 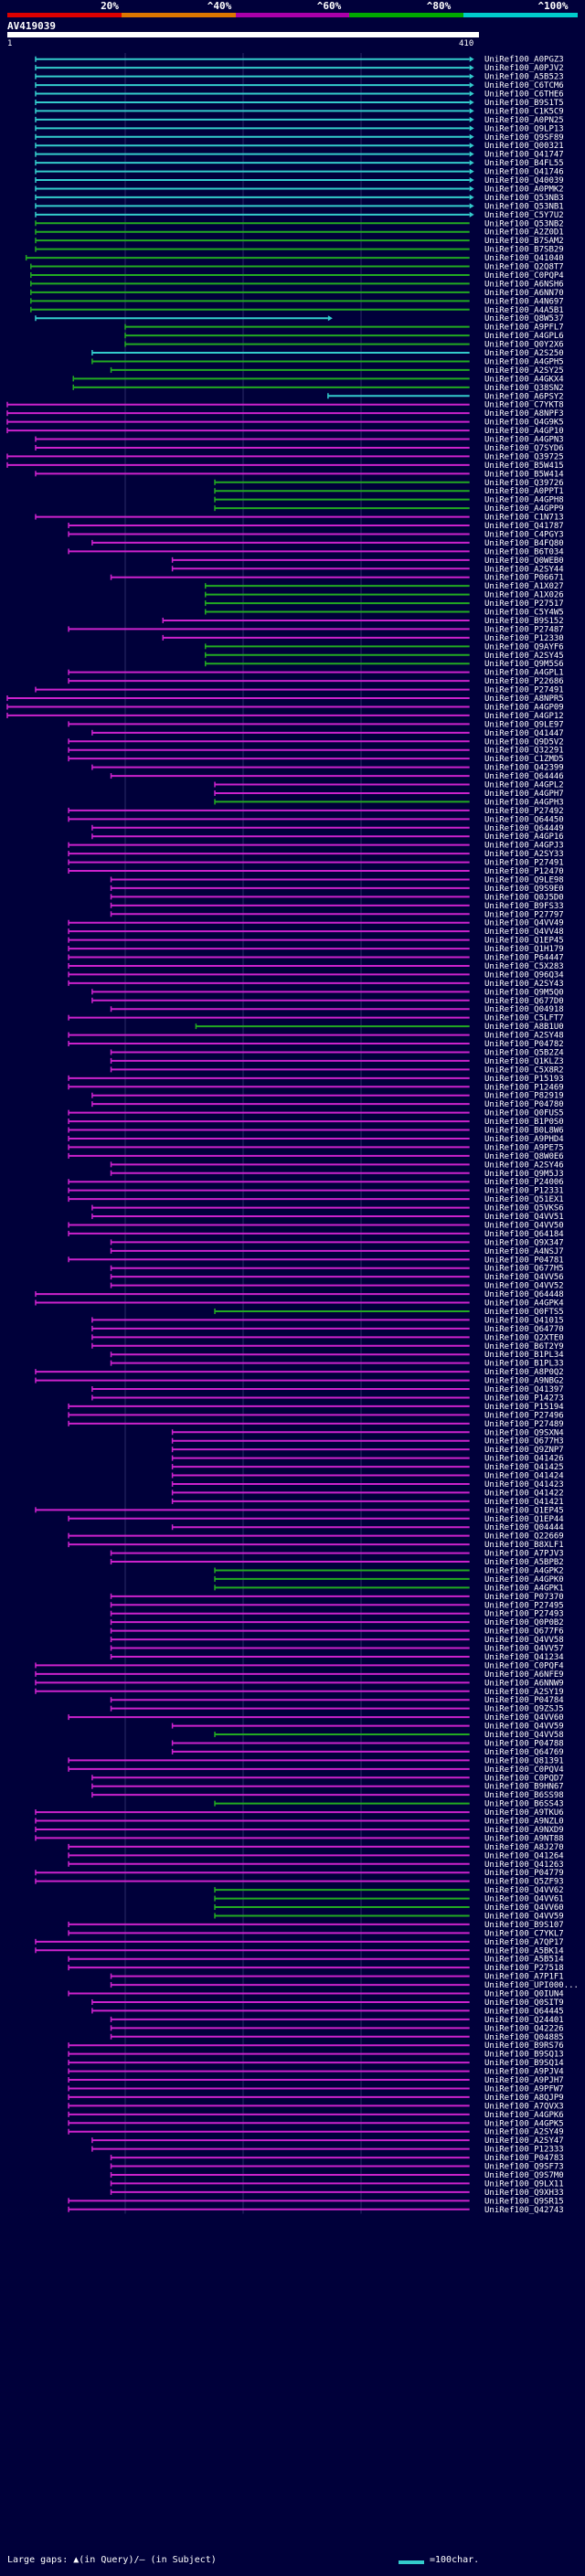 What do you see at coordinates (316, 1147) in the screenshot?
I see `hit-row: UniRef100_A9PE75` at bounding box center [316, 1147].